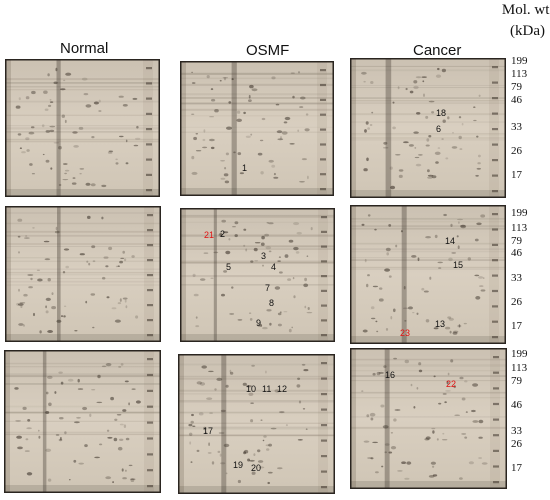 The image size is (550, 500). What do you see at coordinates (268, 50) in the screenshot?
I see `column-title-osmf: OSMF` at bounding box center [268, 50].